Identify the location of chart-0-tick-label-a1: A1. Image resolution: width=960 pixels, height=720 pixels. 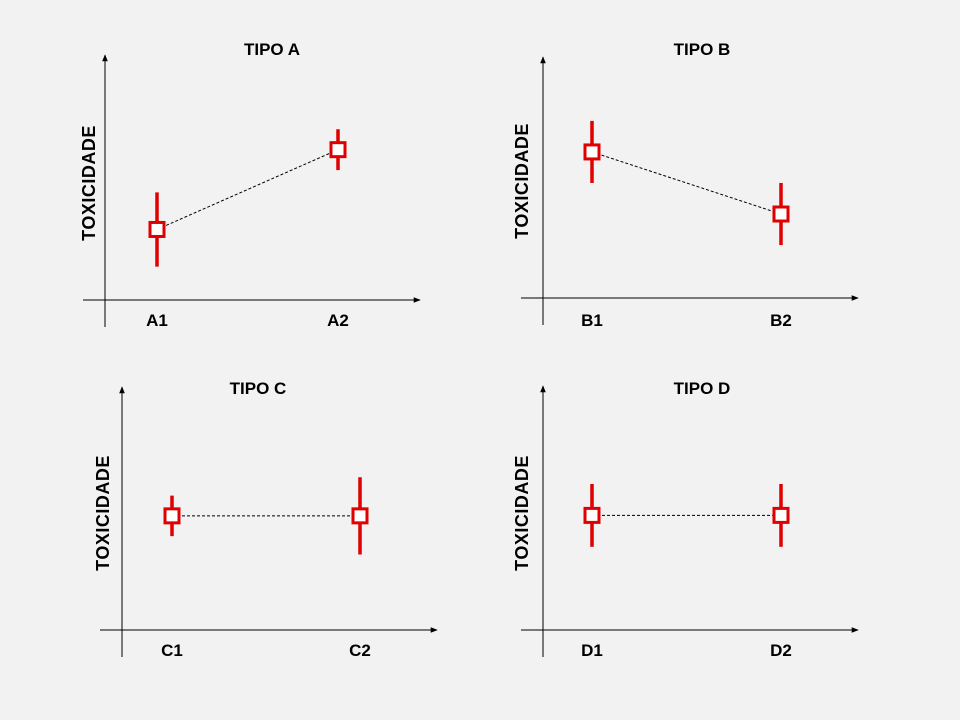
(157, 320).